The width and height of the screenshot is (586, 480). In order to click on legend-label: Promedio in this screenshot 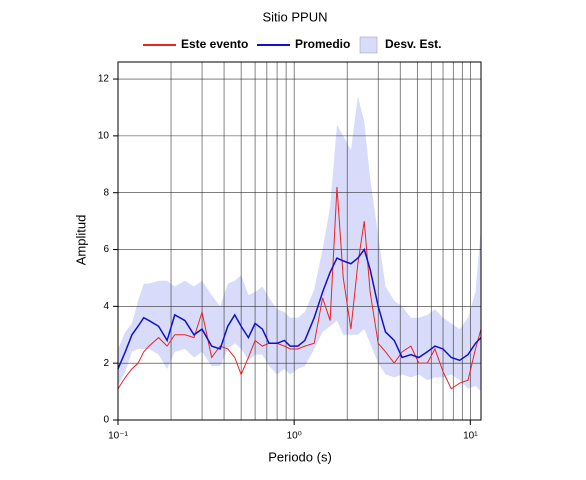, I will do `click(322, 44)`.